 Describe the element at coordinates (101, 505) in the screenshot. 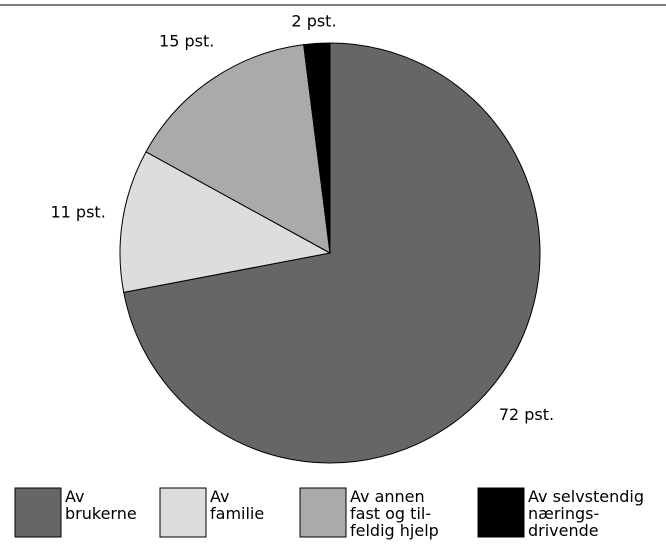

I see `legend-label: Av brukerne` at that location.